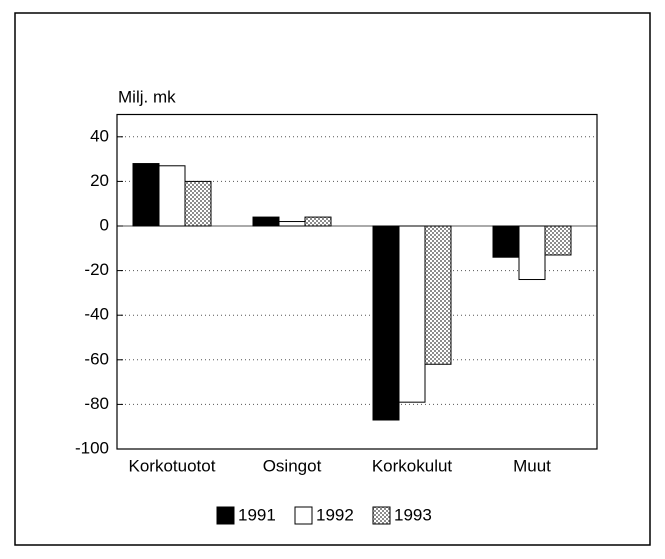  I want to click on x-tick-label: Korkotuotot, so click(172, 465).